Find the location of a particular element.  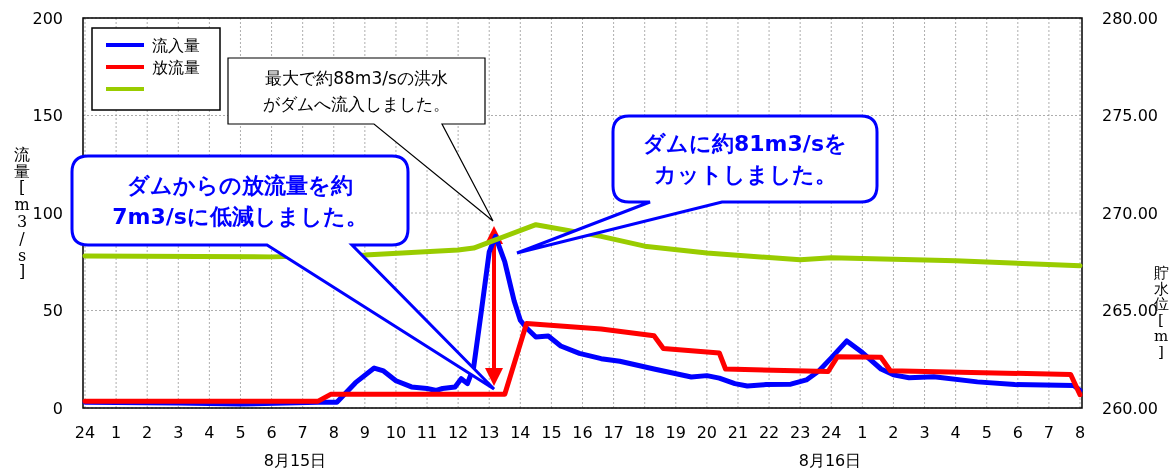

x-tick-label: 21 is located at coordinates (738, 432).